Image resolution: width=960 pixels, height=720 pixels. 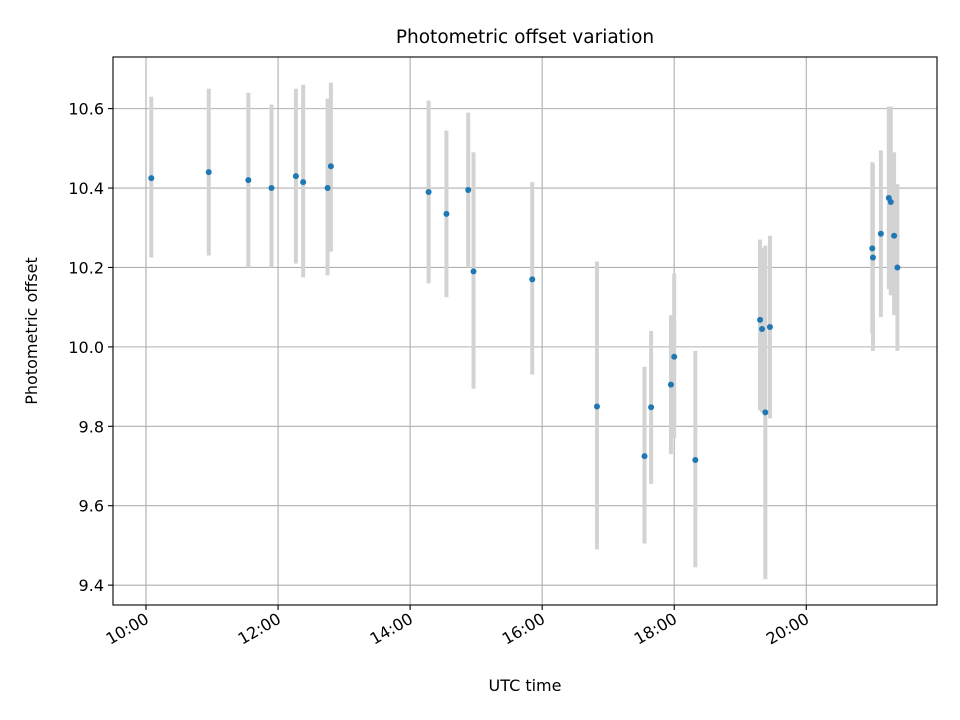 I want to click on x-tick-label: 20:00, so click(x=787, y=629).